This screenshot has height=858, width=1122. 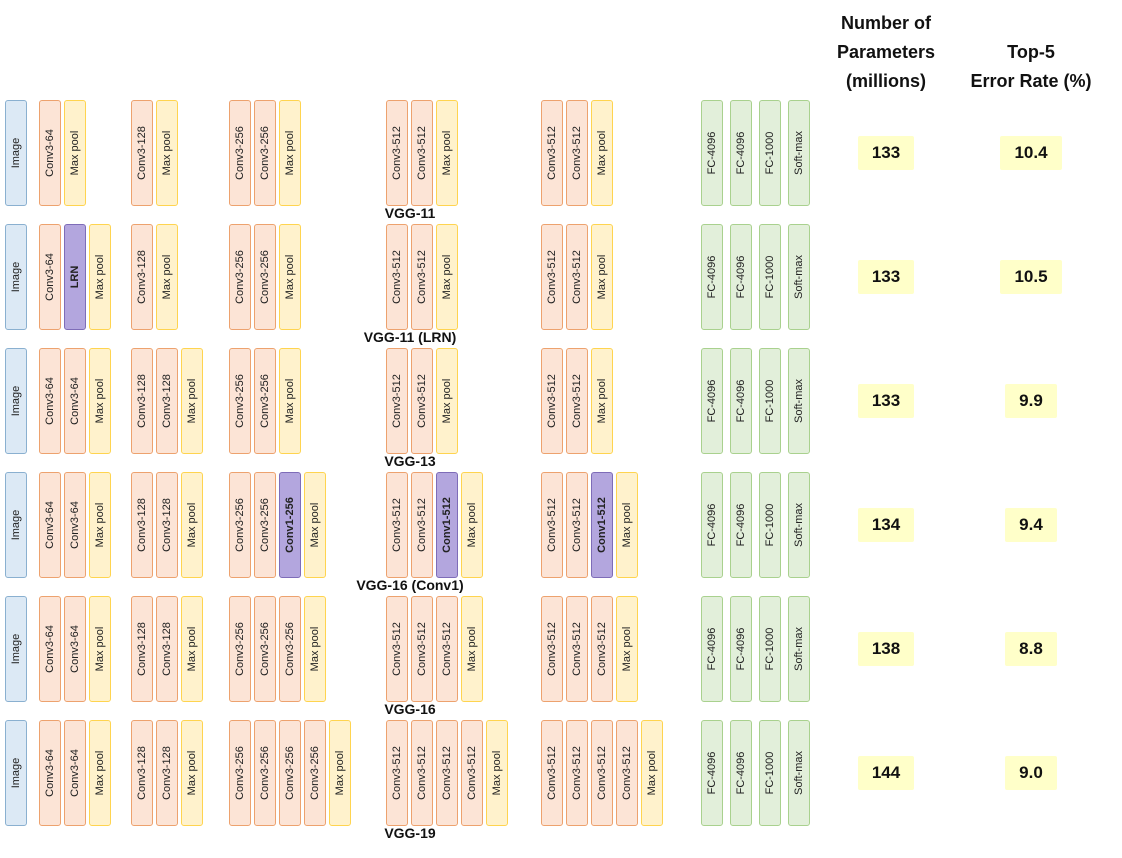 I want to click on params-cell: 138, so click(x=886, y=649).